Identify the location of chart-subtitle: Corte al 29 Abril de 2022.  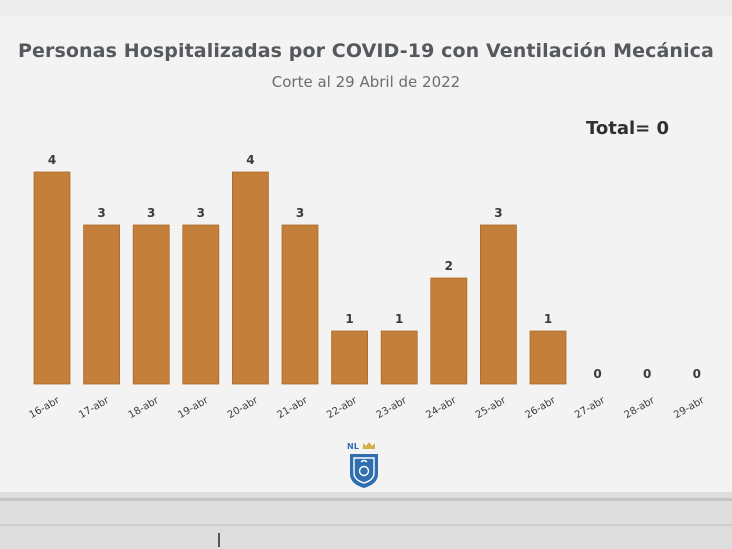
(366, 82).